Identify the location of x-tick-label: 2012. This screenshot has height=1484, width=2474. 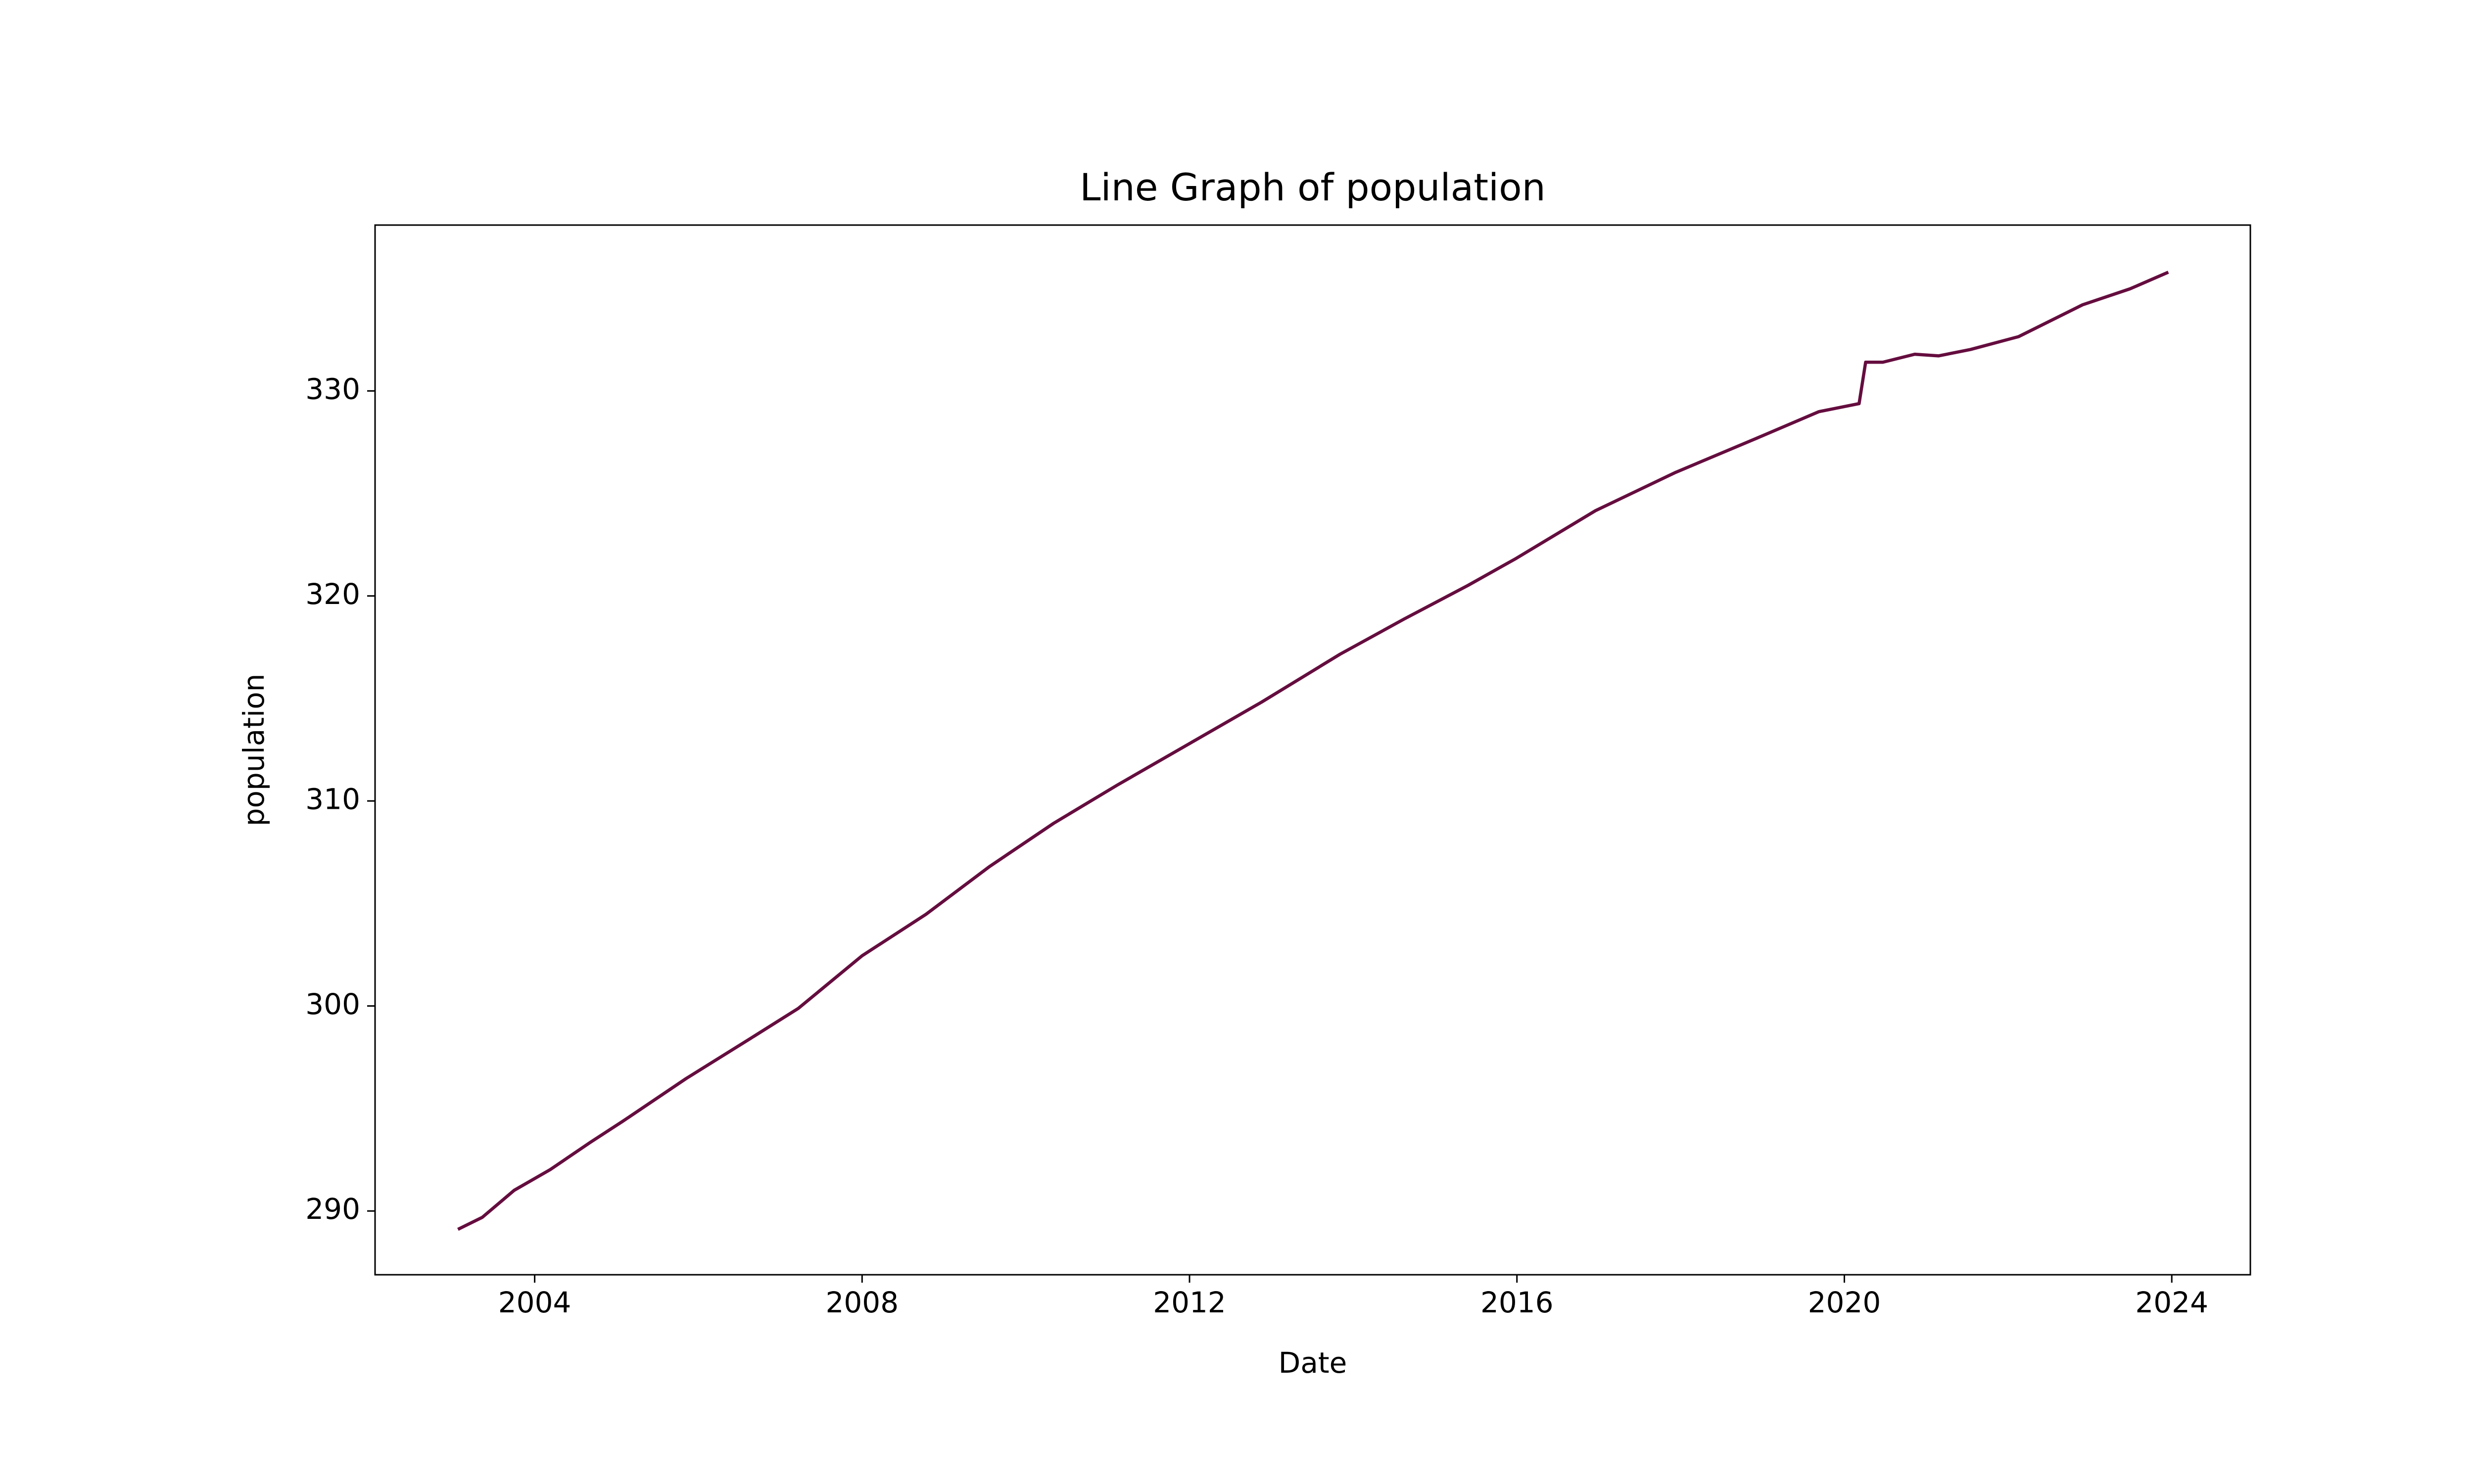
(1190, 1302).